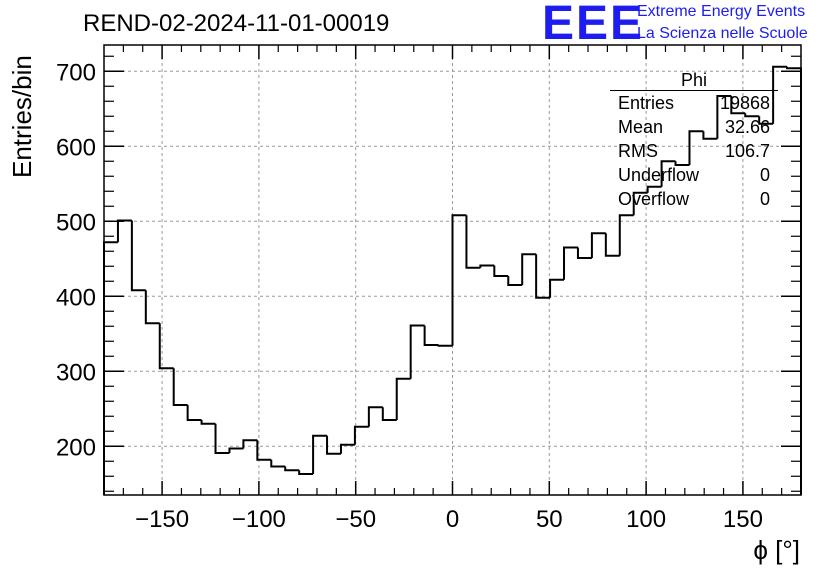 This screenshot has width=836, height=572. What do you see at coordinates (694, 103) in the screenshot?
I see `stats-row-entries: Entries 19868` at bounding box center [694, 103].